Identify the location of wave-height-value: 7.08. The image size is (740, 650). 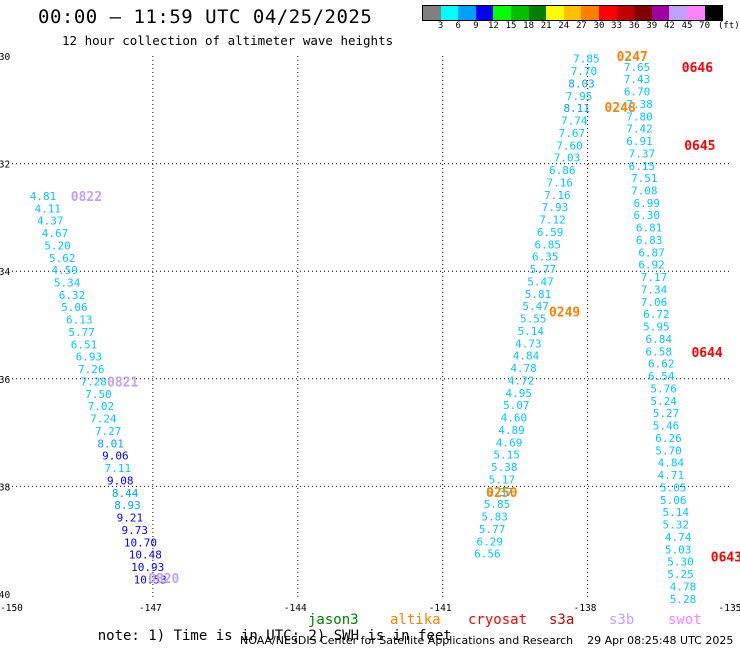
(644, 191).